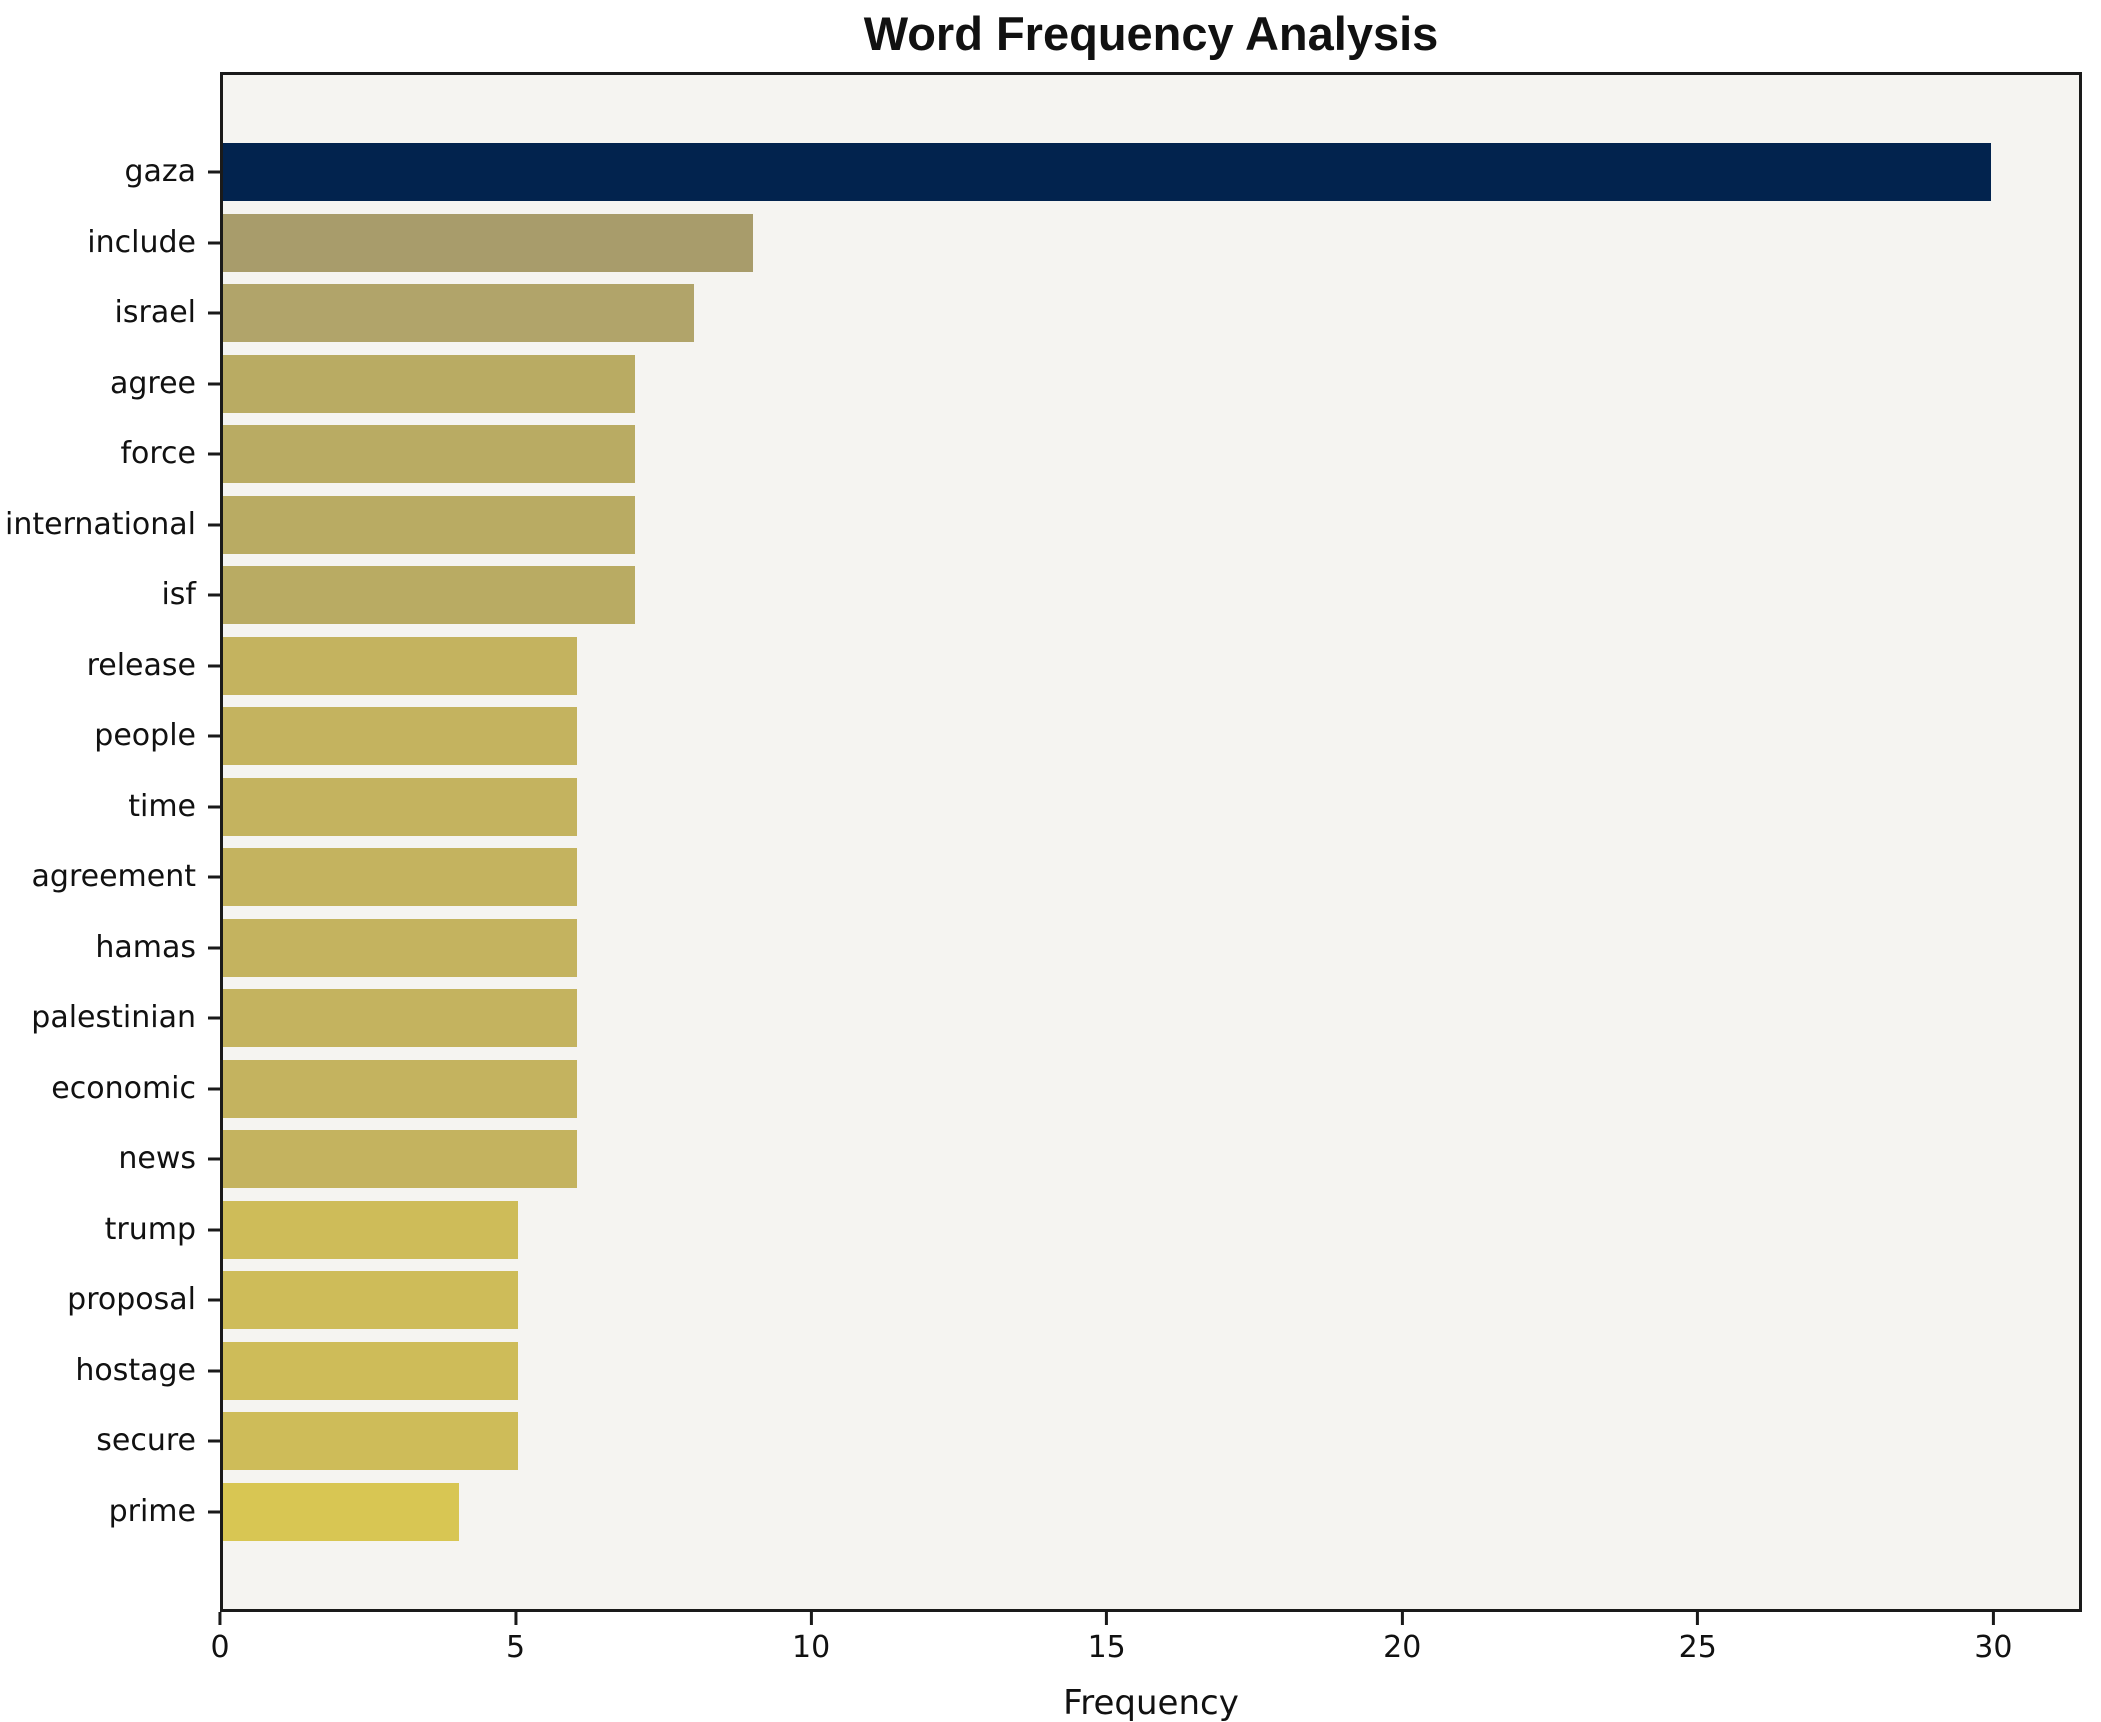 This screenshot has height=1722, width=2101. What do you see at coordinates (1065, 1088) in the screenshot?
I see `bar-row: economic` at bounding box center [1065, 1088].